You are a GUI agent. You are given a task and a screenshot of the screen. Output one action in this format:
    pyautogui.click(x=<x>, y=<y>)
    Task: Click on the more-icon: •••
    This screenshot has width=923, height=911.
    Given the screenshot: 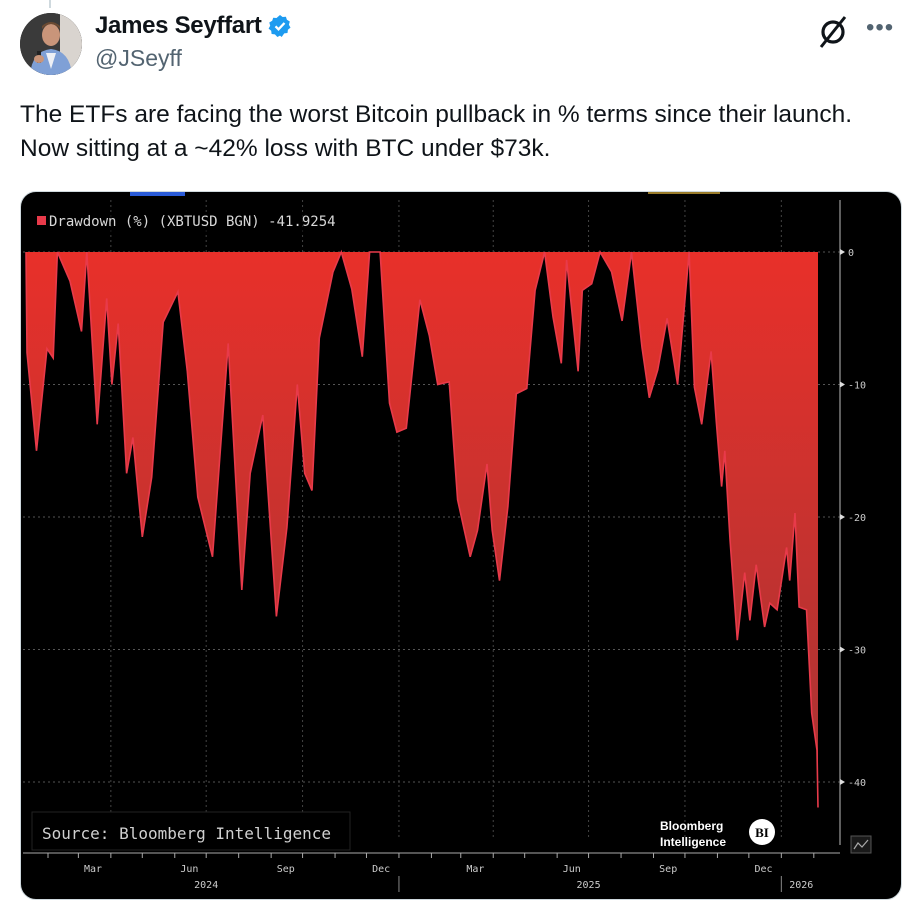 What is the action you would take?
    pyautogui.click(x=880, y=27)
    